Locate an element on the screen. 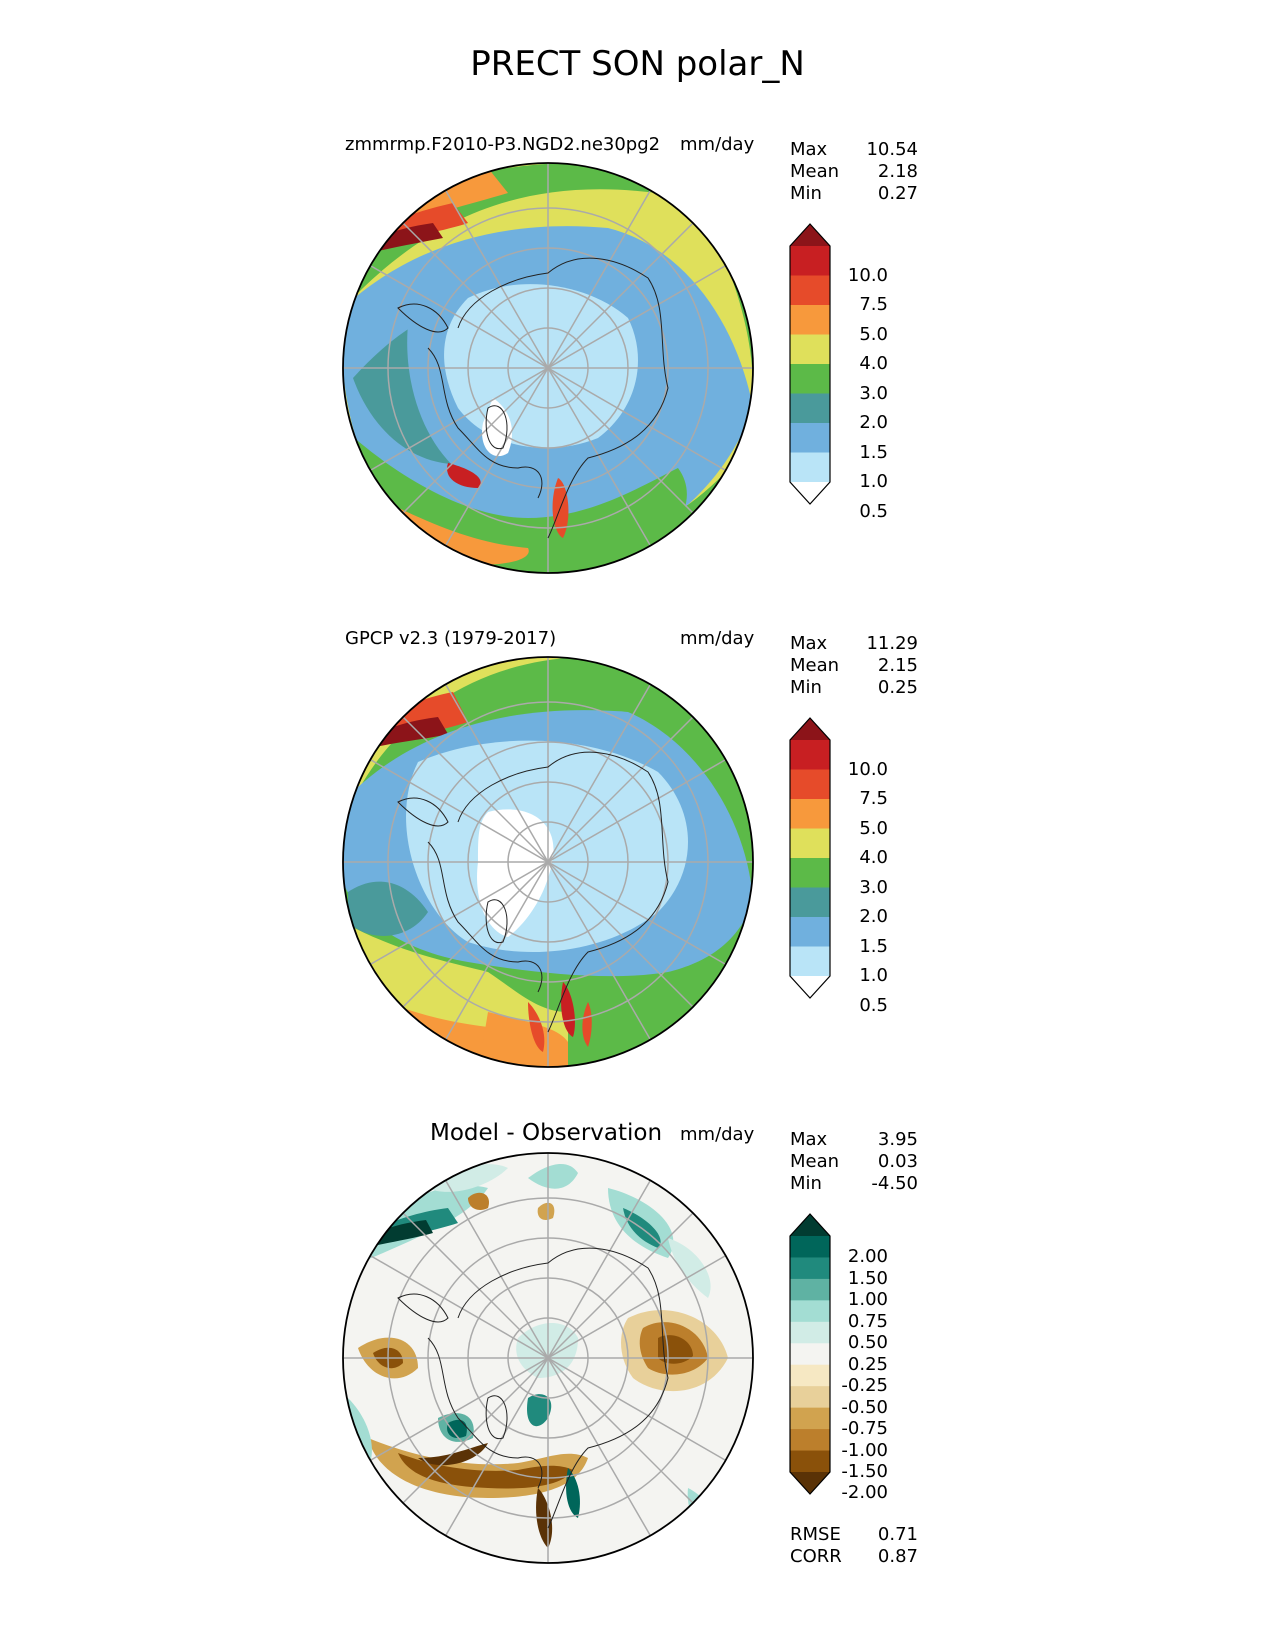 This screenshot has width=1275, height=1650. stat-value: 2.18 is located at coordinates (897, 171).